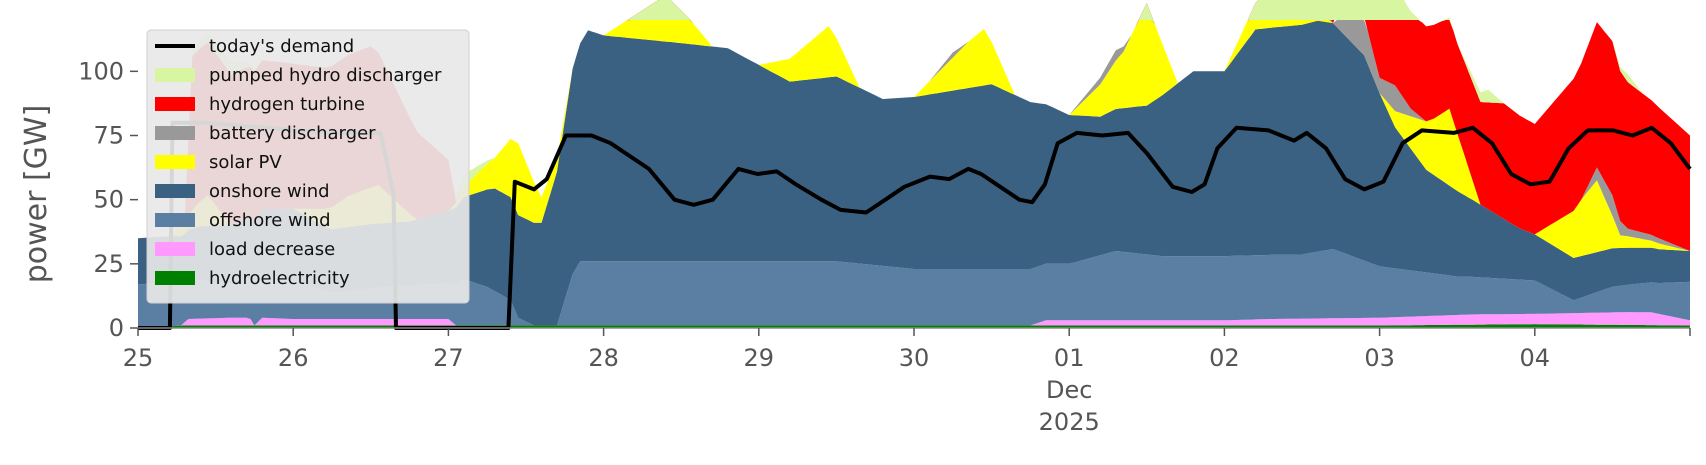 This screenshot has height=465, width=1706. What do you see at coordinates (1224, 358) in the screenshot?
I see `x-tick-label: 02` at bounding box center [1224, 358].